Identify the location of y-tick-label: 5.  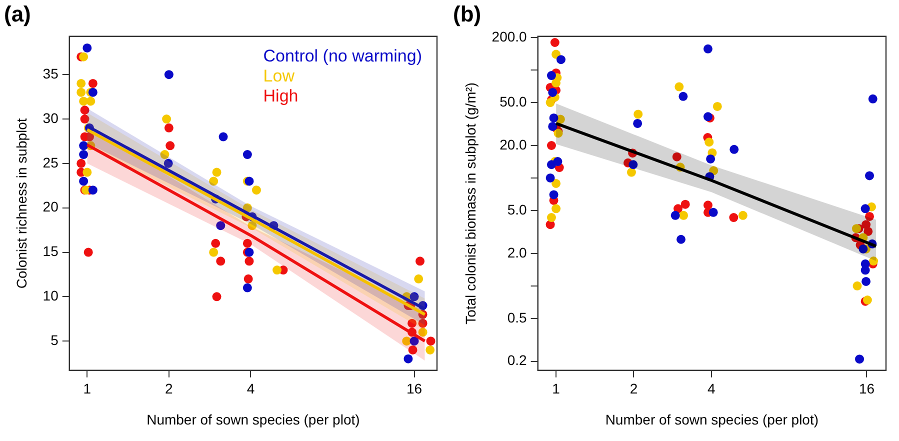
(54, 340).